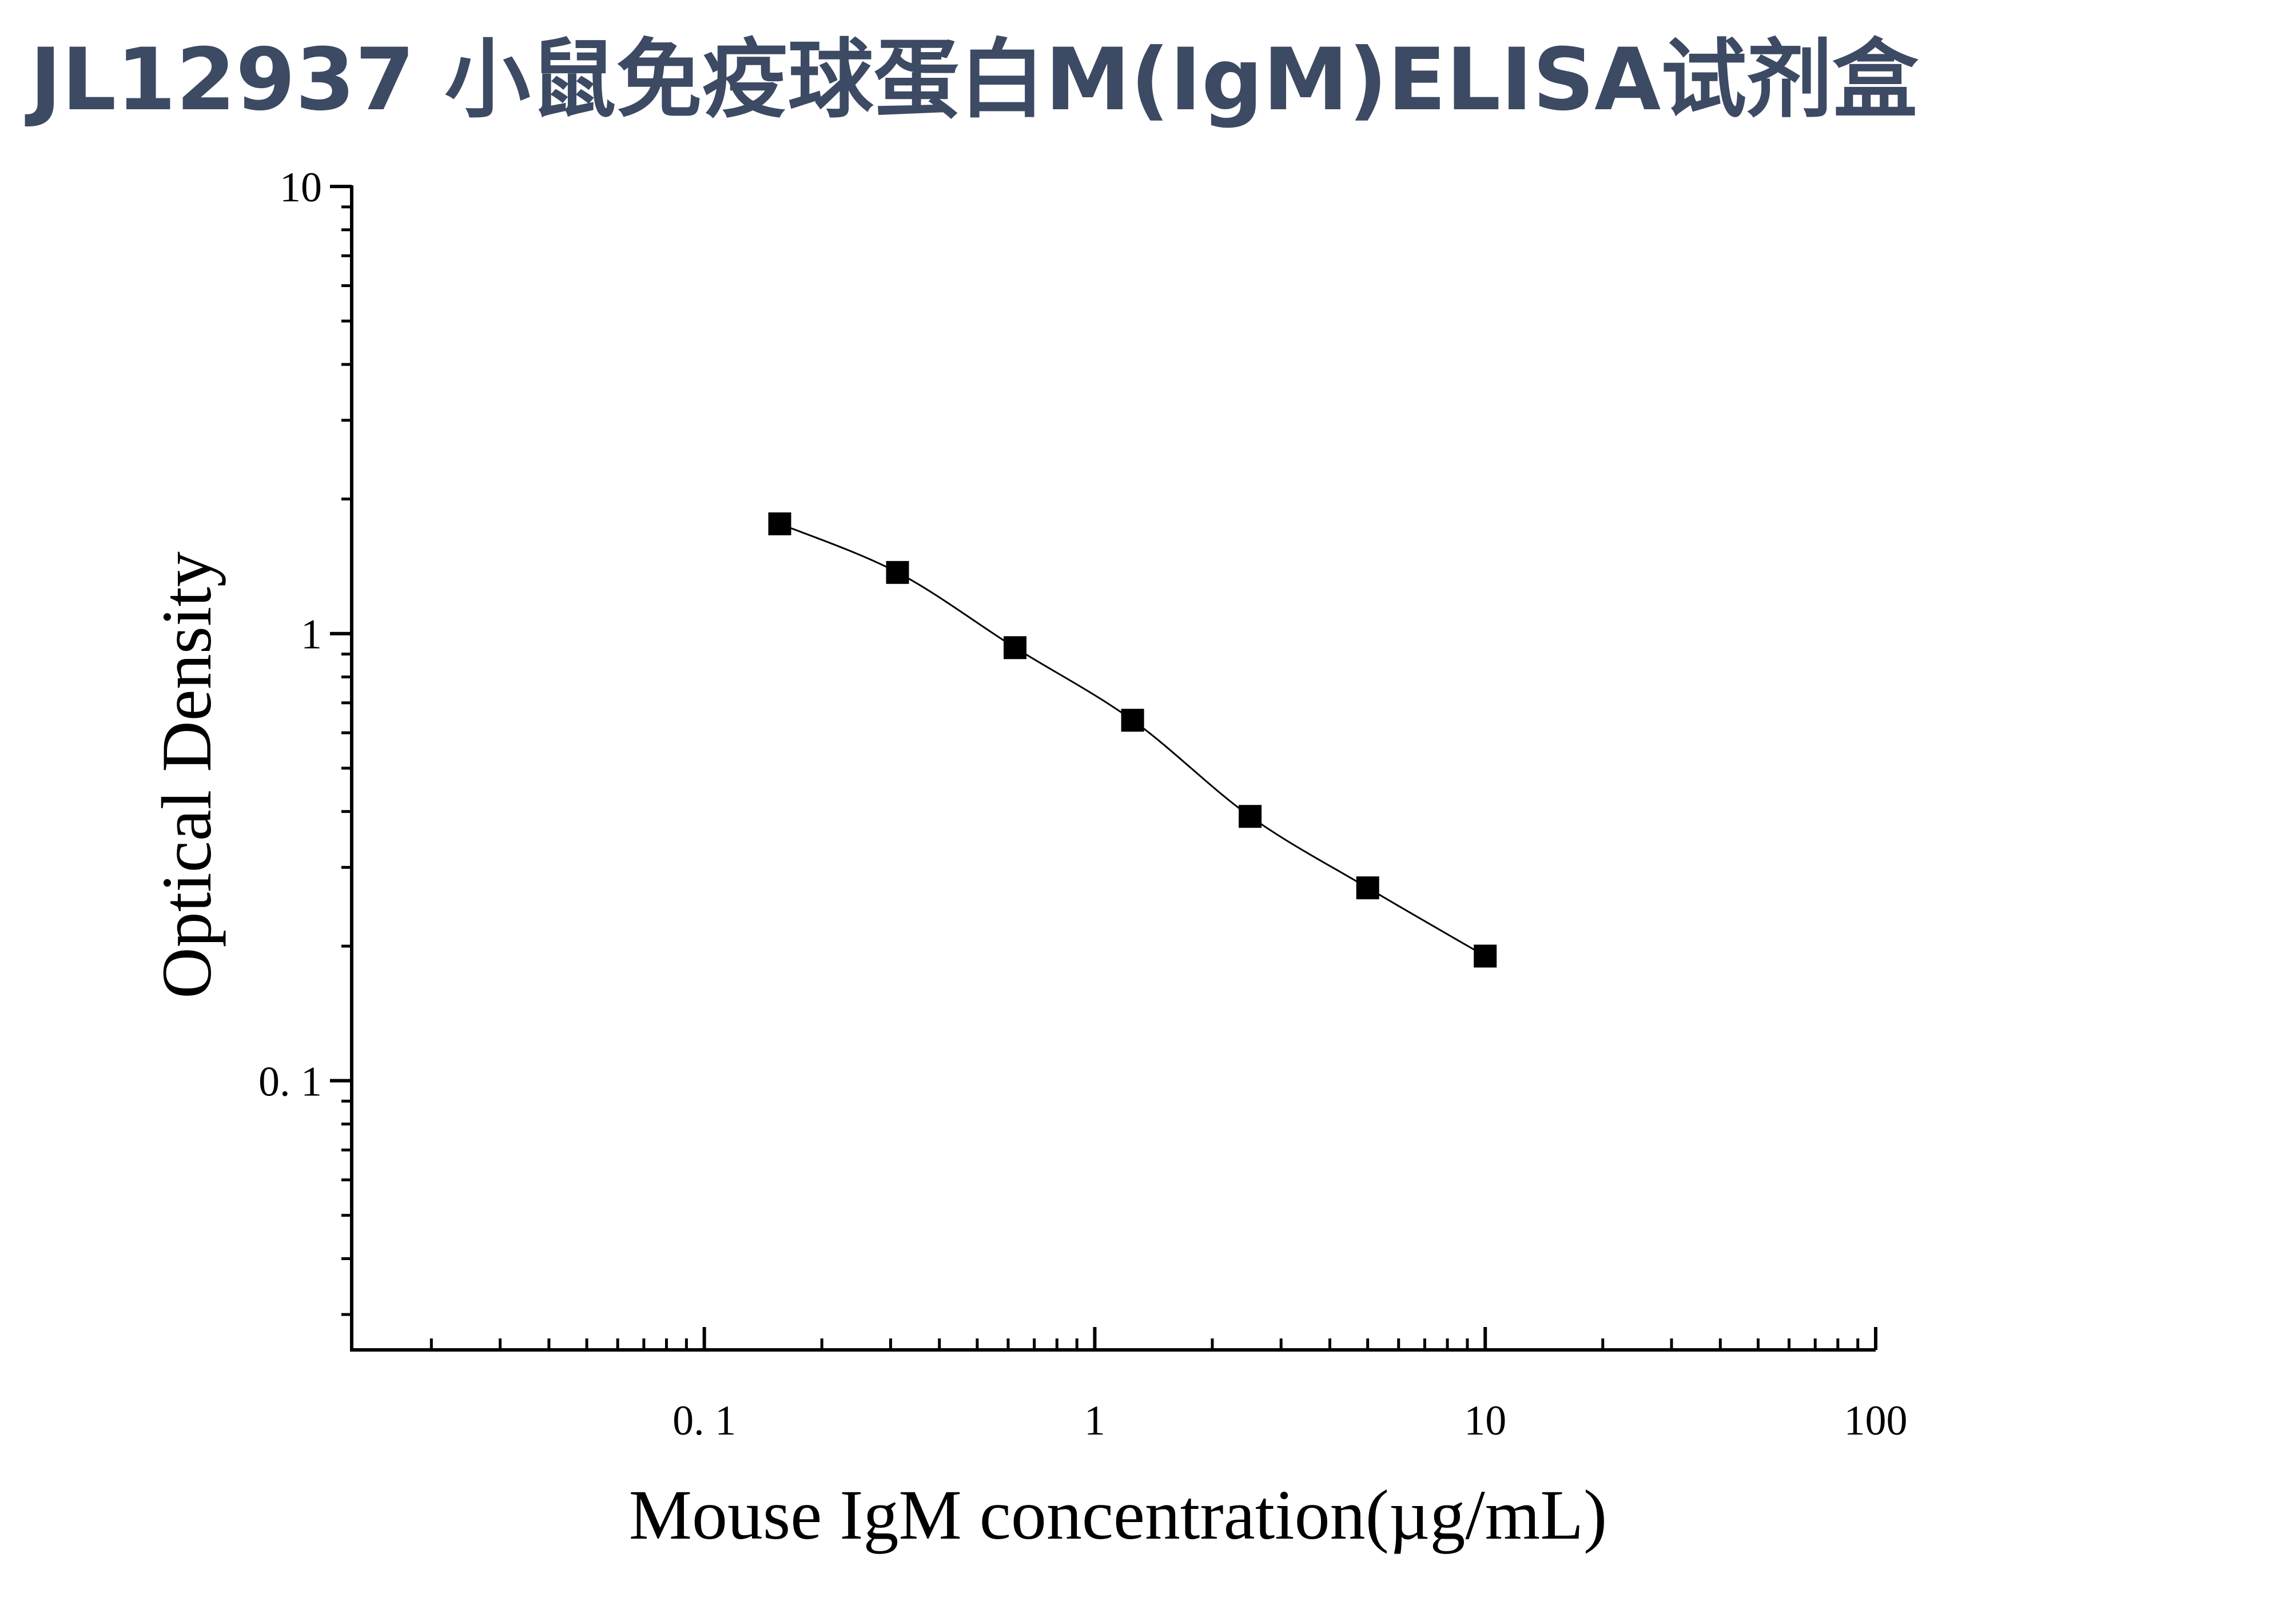 The image size is (2296, 1605). I want to click on y-tick-label: 1, so click(311, 634).